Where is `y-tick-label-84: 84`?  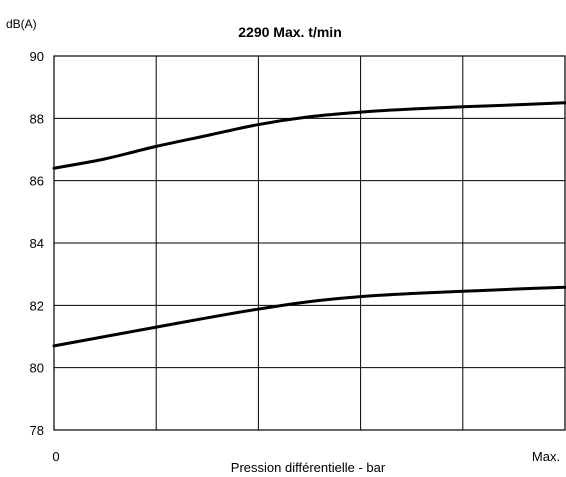
y-tick-label-84: 84 is located at coordinates (37, 243).